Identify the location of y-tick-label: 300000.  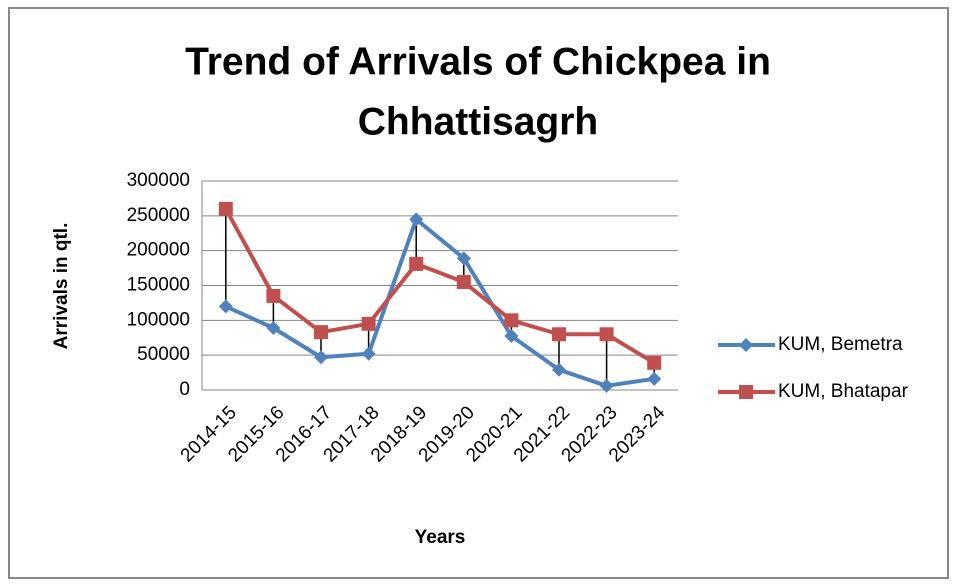
(158, 180).